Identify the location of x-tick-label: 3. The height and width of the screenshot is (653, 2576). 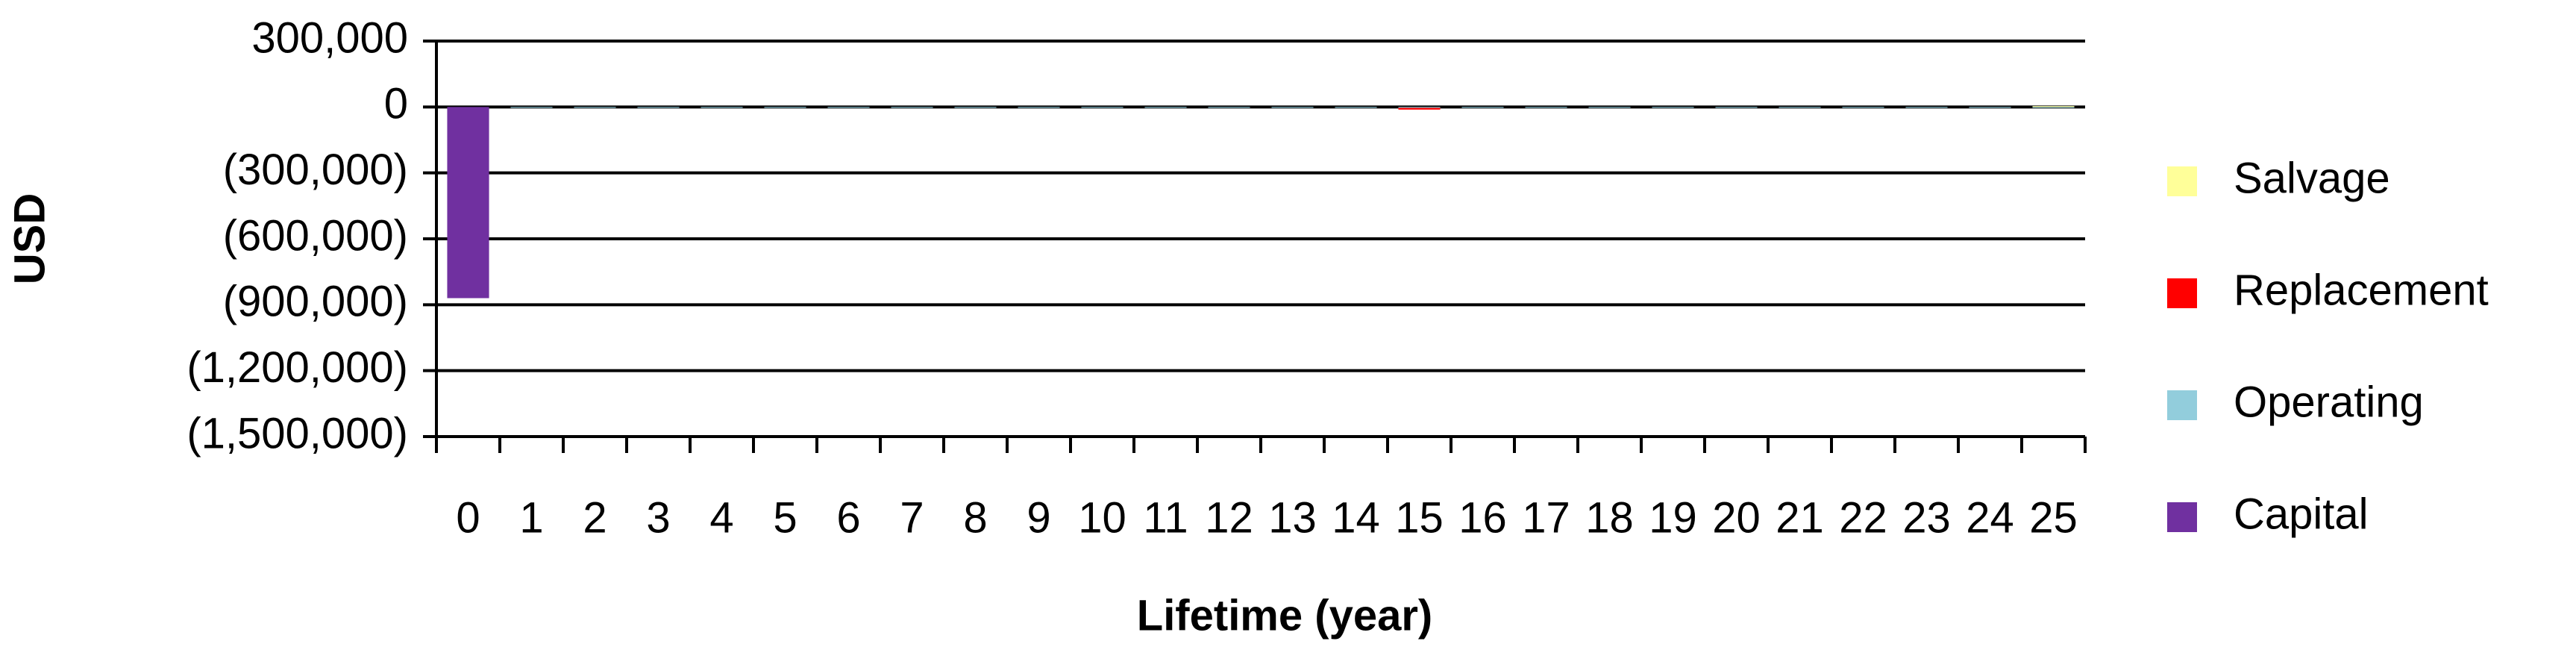
(658, 517).